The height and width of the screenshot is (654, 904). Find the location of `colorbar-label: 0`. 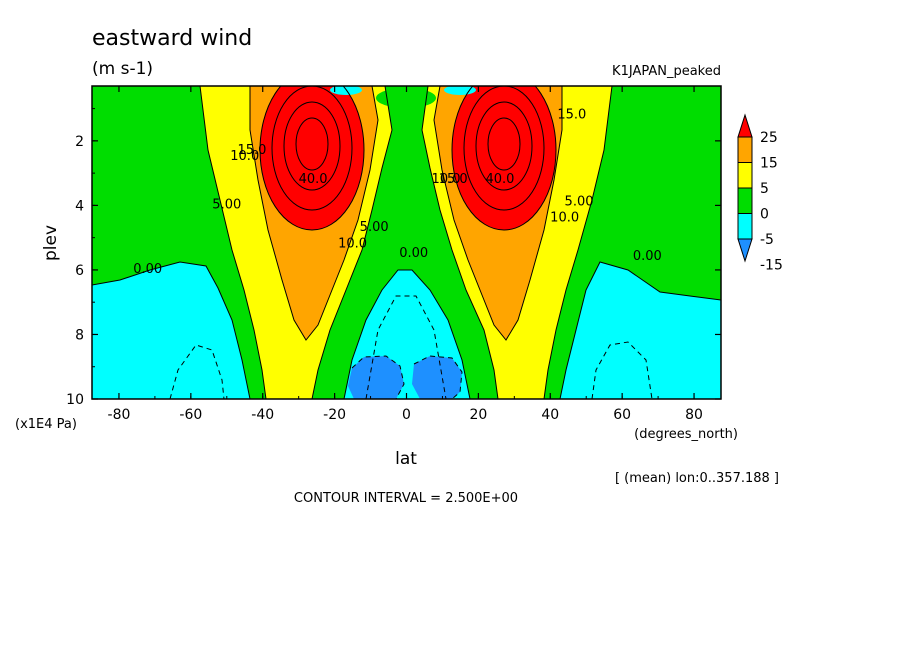

colorbar-label: 0 is located at coordinates (764, 215).